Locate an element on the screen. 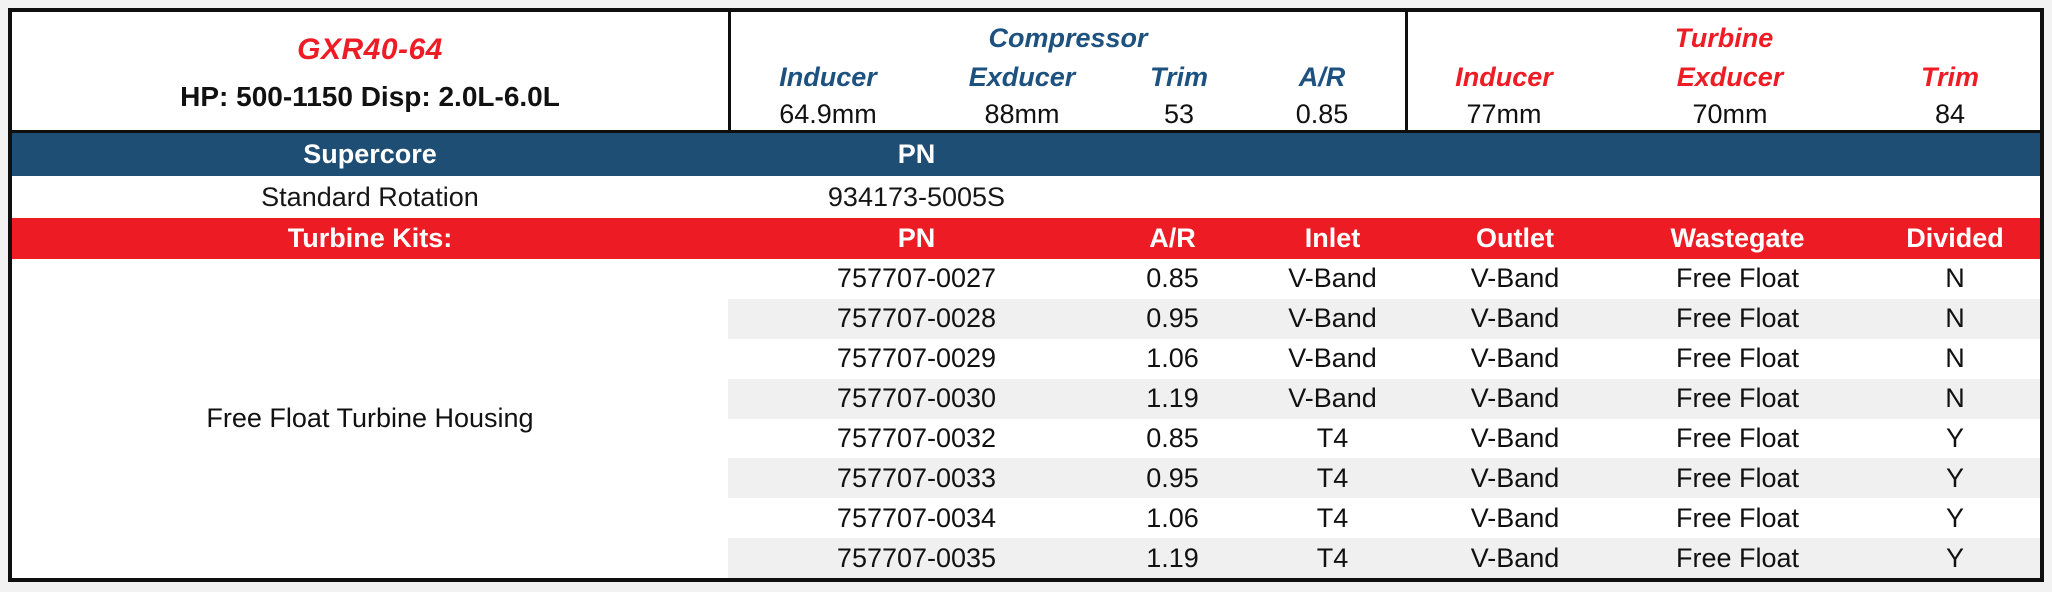 This screenshot has height=592, width=2052. compressor-header-exducer: Exducer is located at coordinates (1022, 76).